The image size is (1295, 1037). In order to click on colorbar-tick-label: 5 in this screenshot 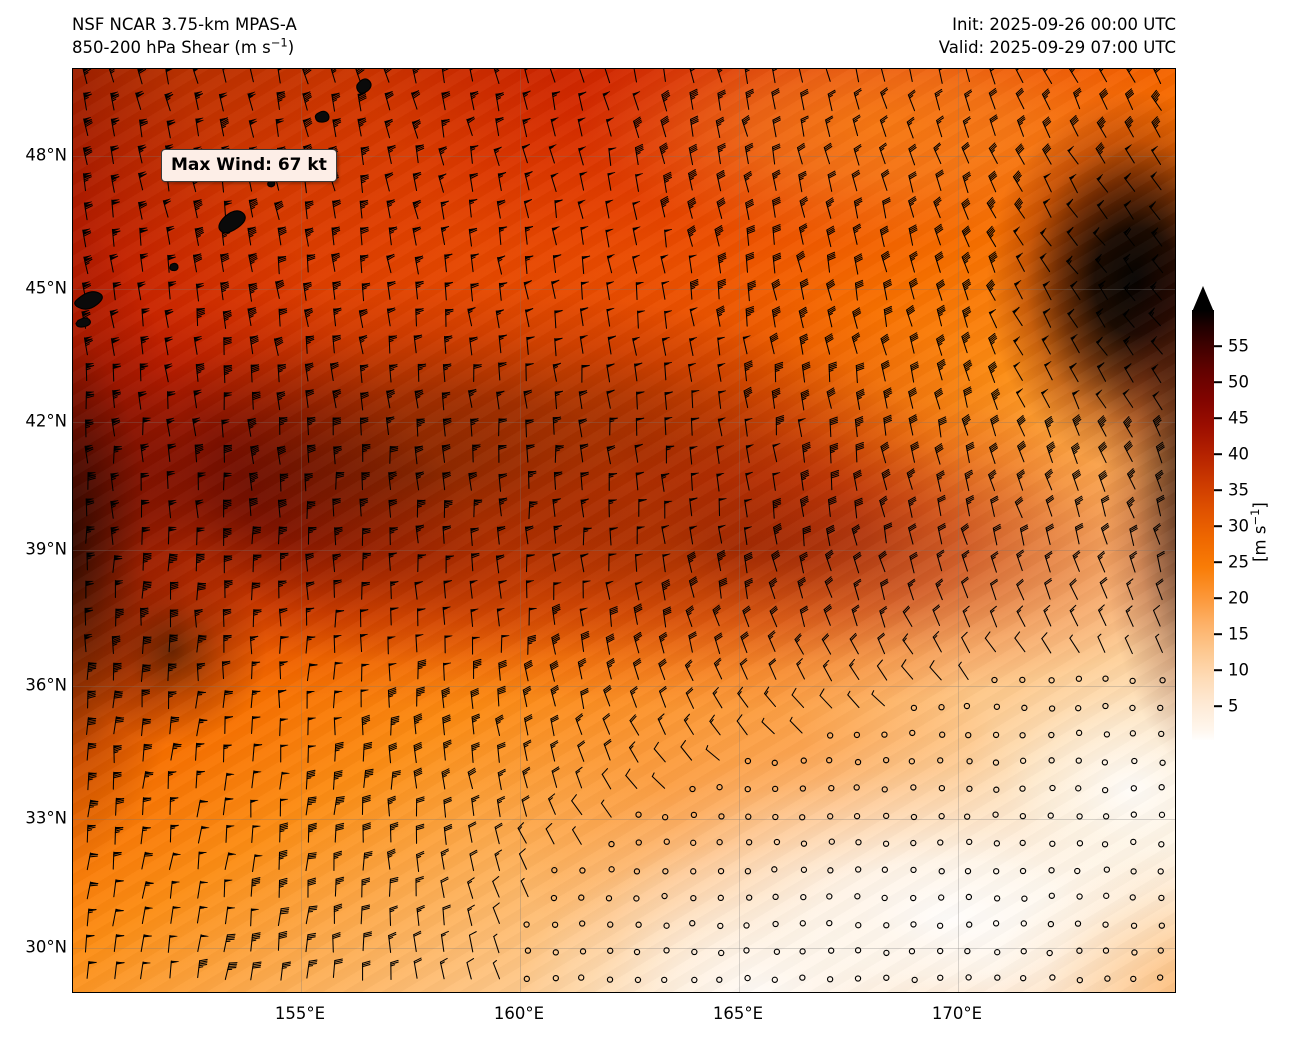, I will do `click(1233, 706)`.